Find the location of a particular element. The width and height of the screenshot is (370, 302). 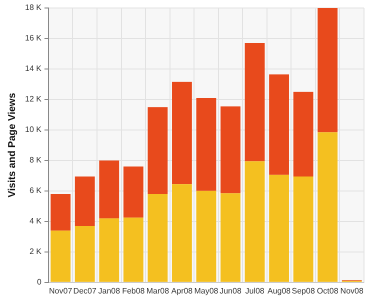

y-tick-label: 12 K is located at coordinates (33, 99).